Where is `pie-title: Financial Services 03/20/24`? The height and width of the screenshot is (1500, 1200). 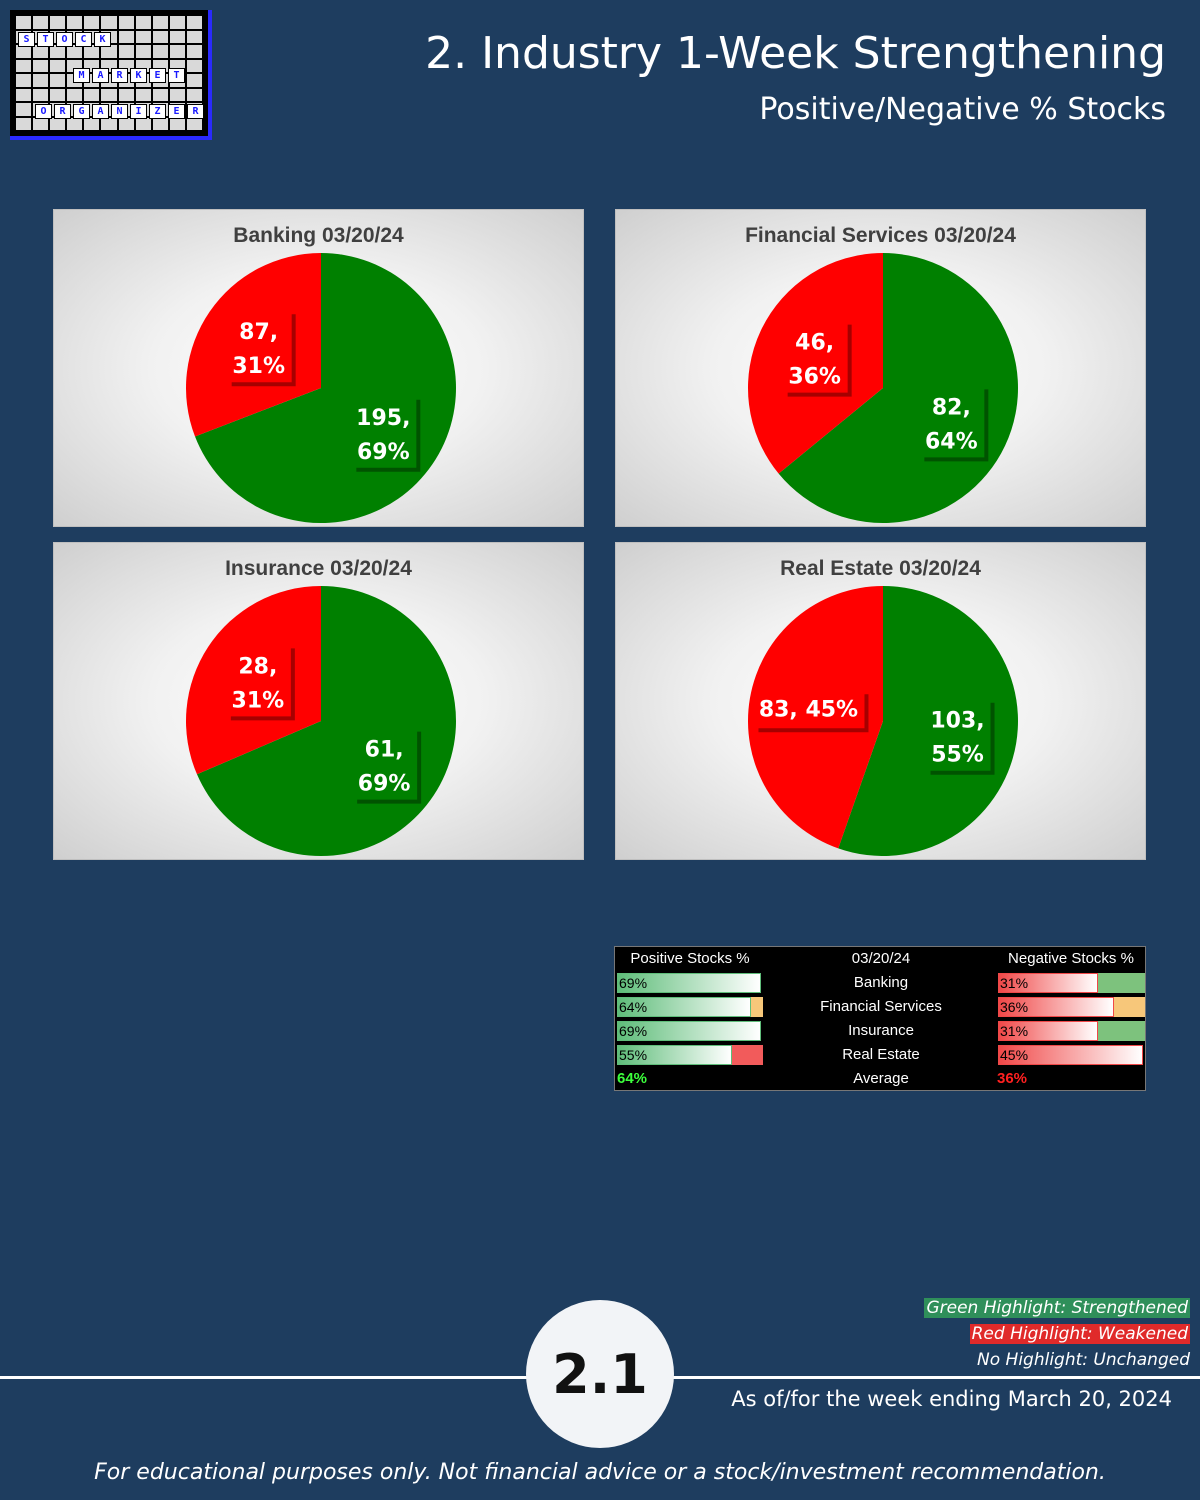
pie-title: Financial Services 03/20/24 is located at coordinates (880, 235).